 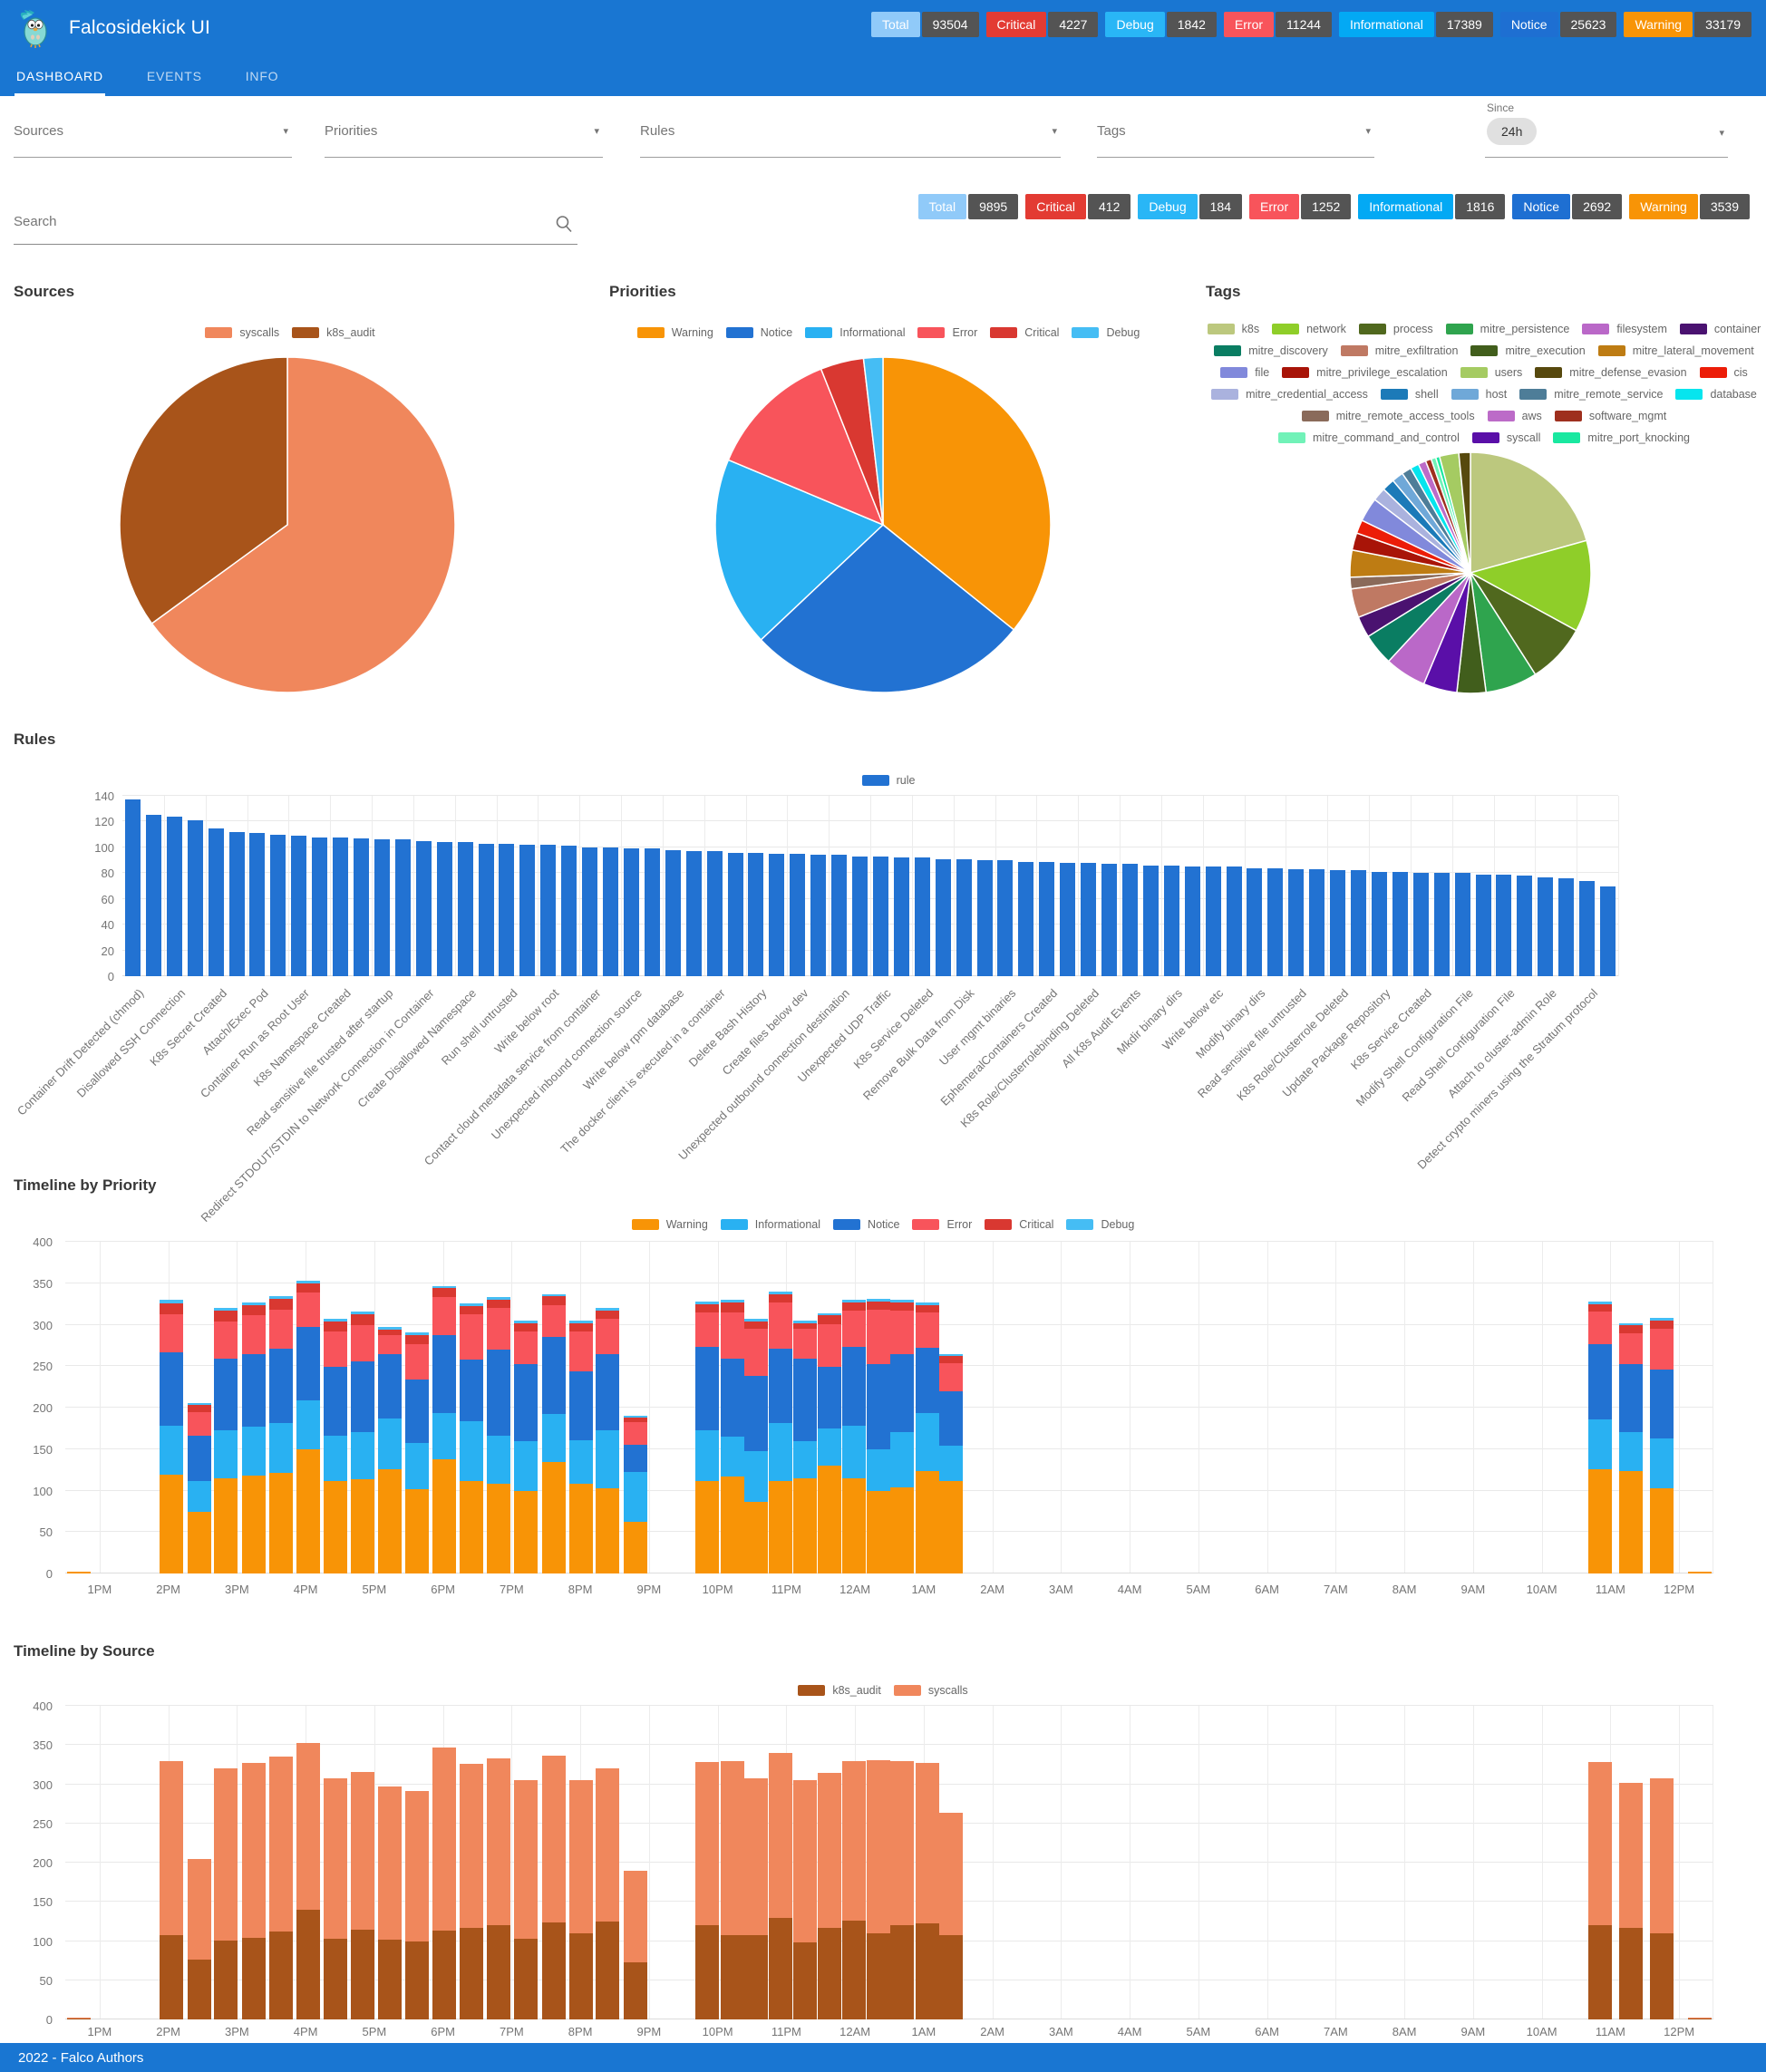 I want to click on legend-item-shell: shell, so click(x=1409, y=394).